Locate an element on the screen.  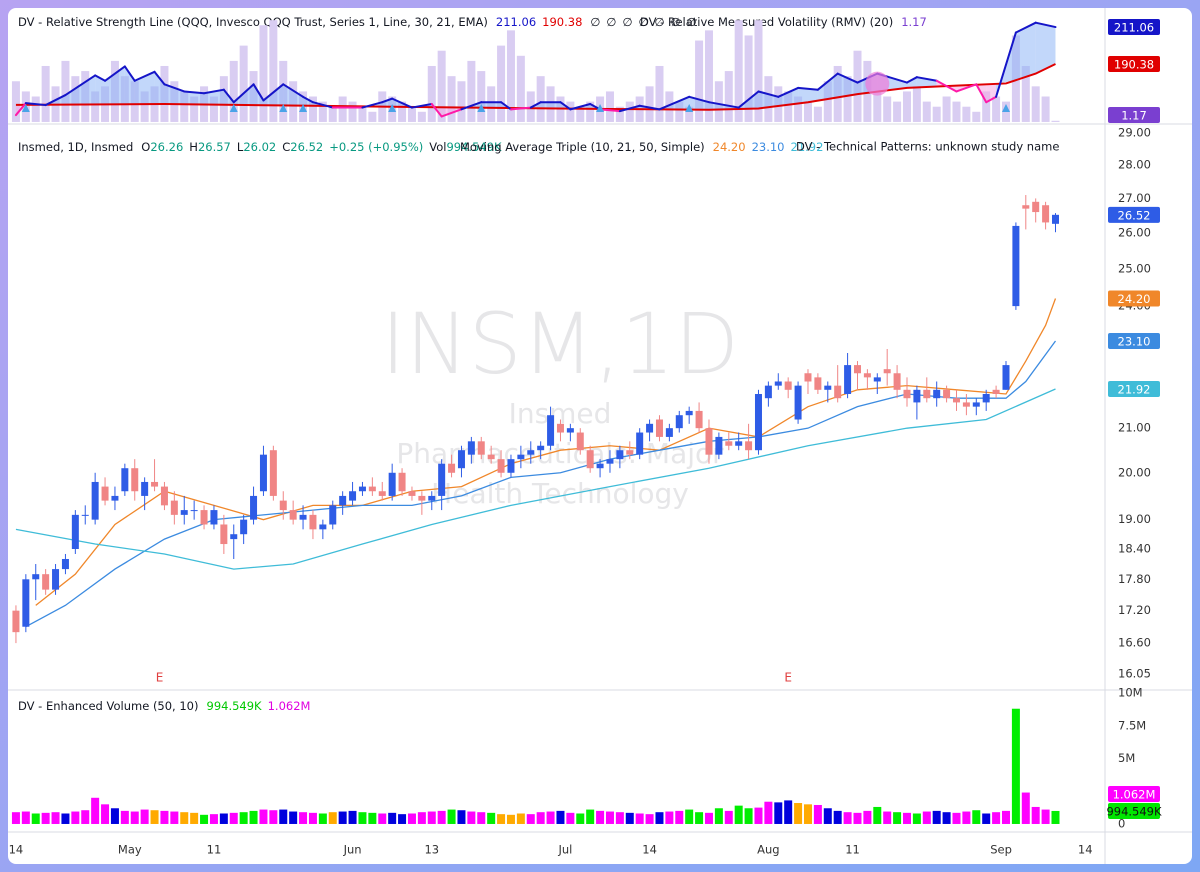
volume-ma-value: 1.062M is located at coordinates (289, 706).